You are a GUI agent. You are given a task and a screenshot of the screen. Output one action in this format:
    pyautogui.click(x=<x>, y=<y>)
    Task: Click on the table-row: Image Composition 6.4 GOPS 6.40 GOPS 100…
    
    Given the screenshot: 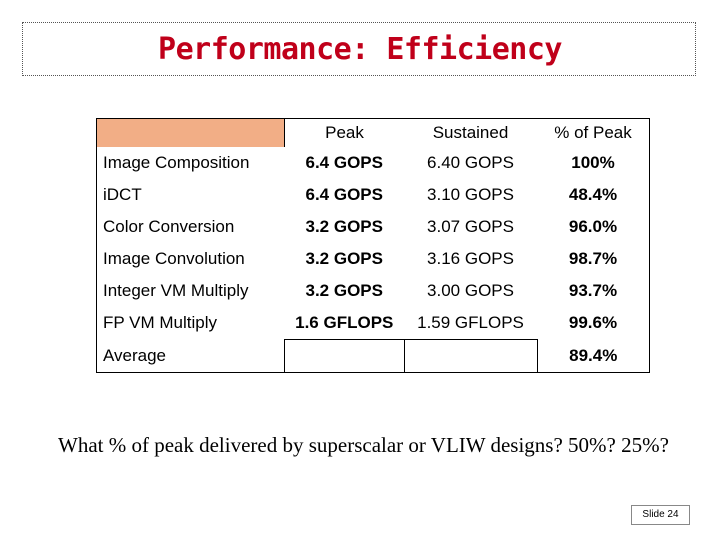 What is the action you would take?
    pyautogui.click(x=373, y=163)
    